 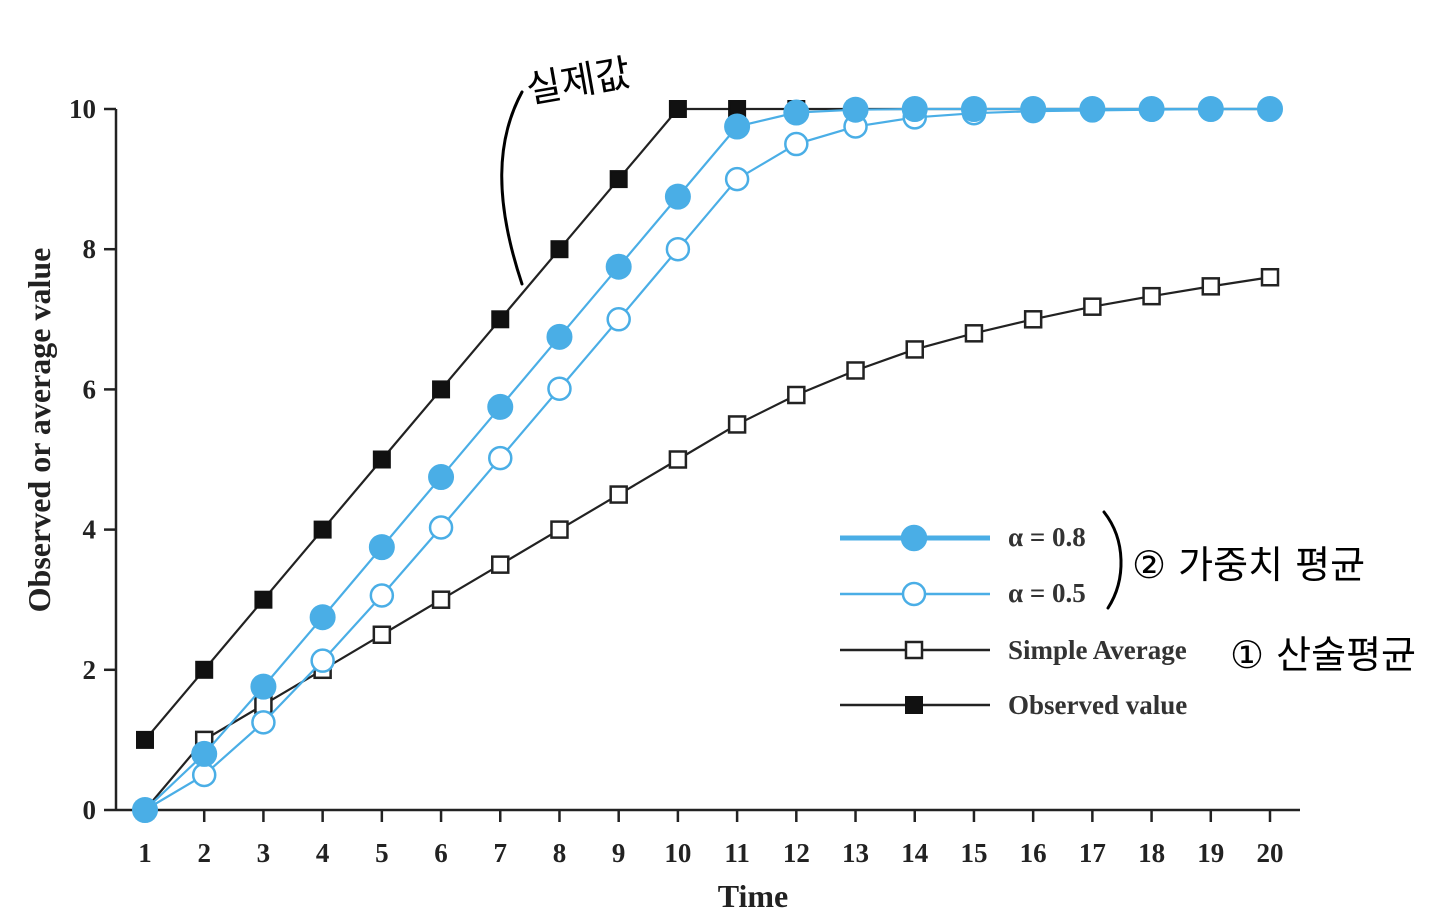 What do you see at coordinates (39, 430) in the screenshot?
I see `y-axis-title: Observed or average value` at bounding box center [39, 430].